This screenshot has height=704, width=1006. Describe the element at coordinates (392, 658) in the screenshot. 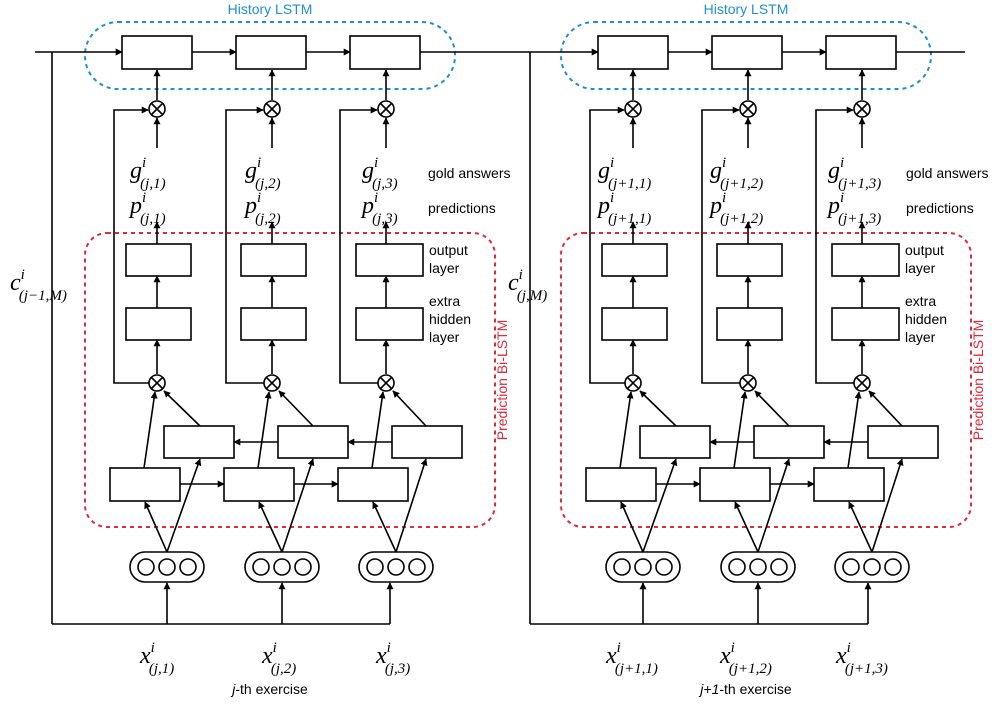

I see `input-var: xi (j,3)` at that location.